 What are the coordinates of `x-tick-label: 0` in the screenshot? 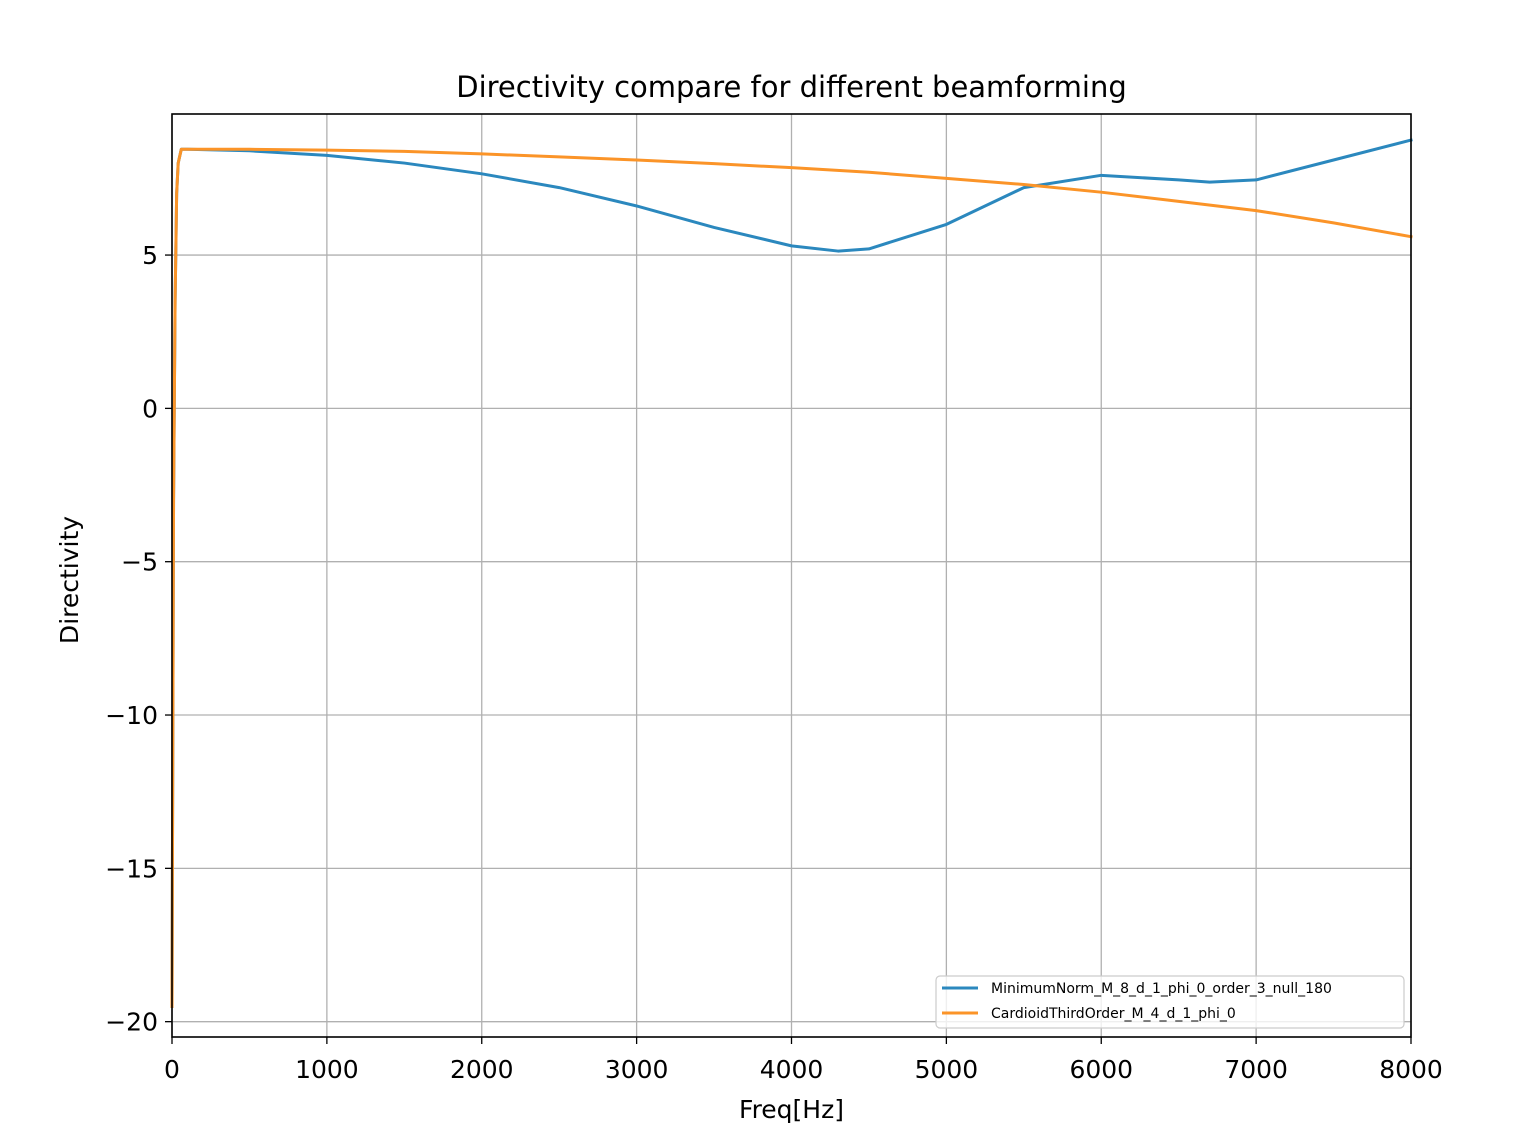 It's located at (172, 1069).